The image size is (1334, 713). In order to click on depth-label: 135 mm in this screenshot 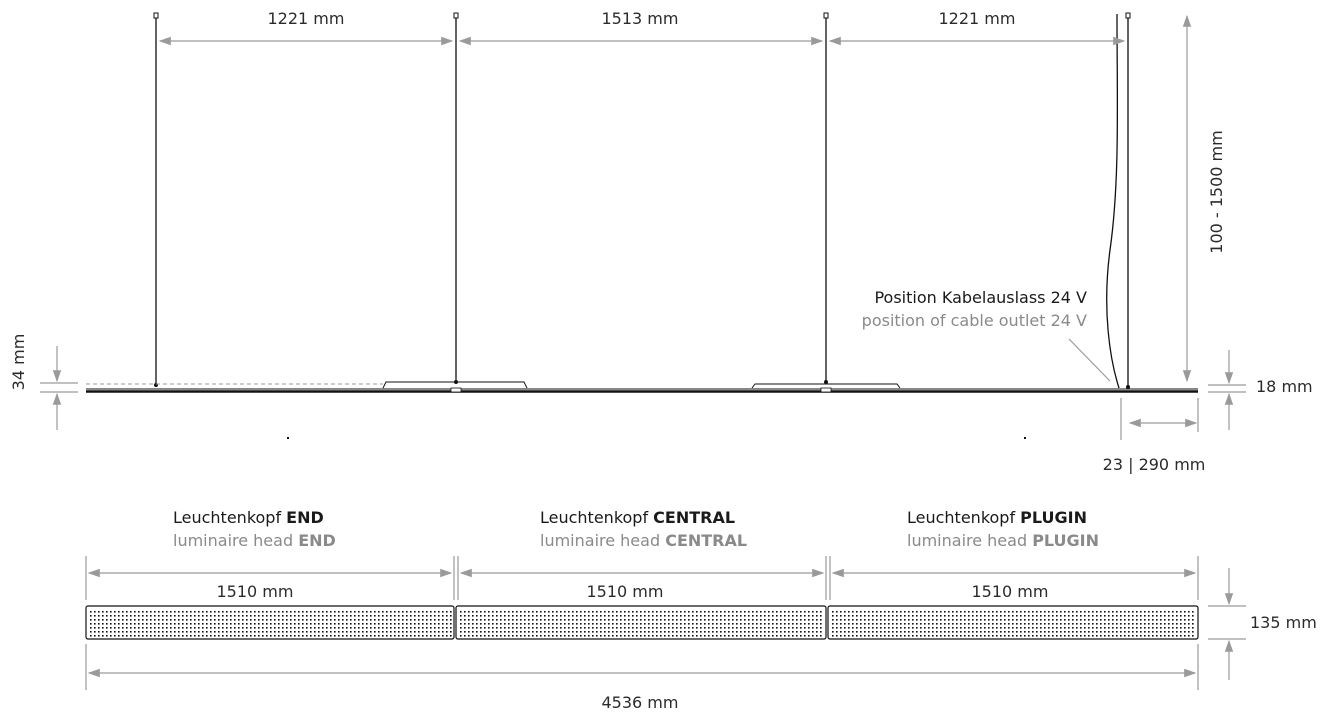, I will do `click(1283, 622)`.